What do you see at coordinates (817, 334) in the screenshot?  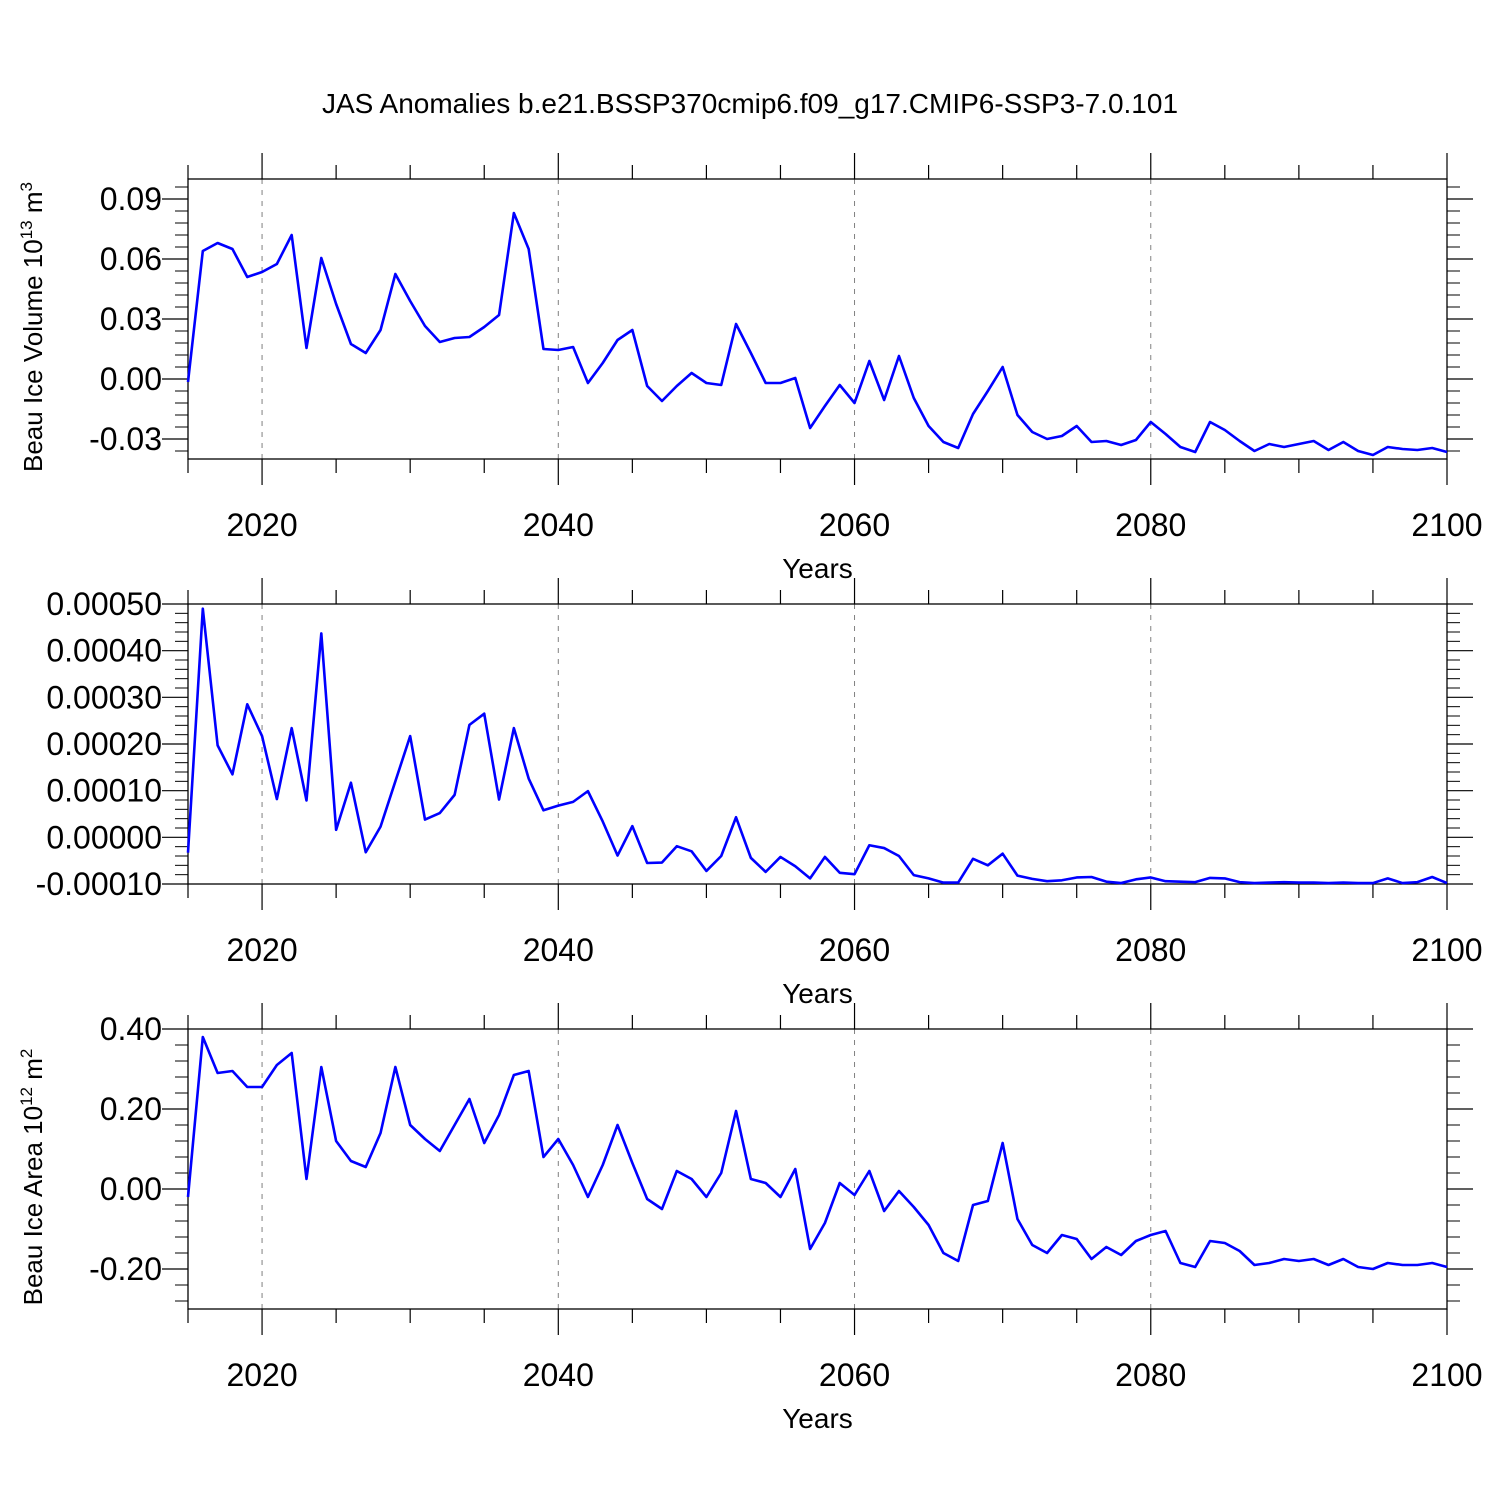 I see `series-line-volume` at bounding box center [817, 334].